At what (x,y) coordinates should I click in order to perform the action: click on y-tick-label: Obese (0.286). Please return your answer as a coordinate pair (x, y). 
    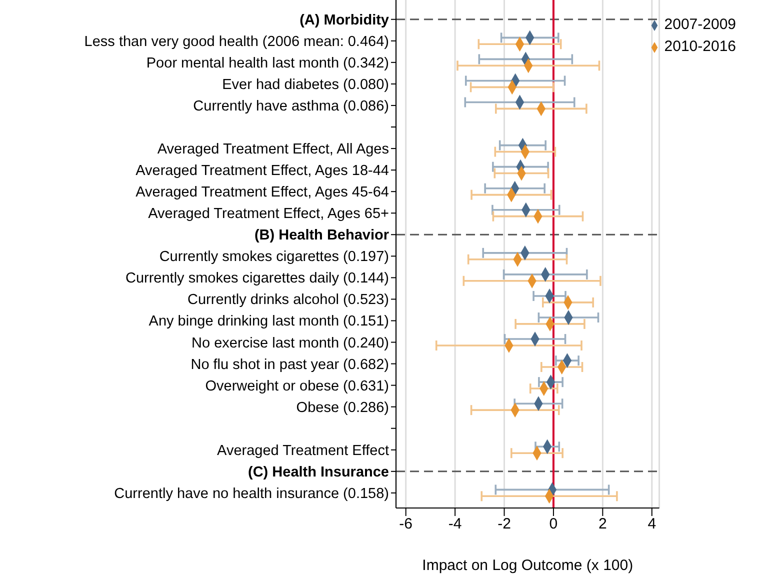
    Looking at the image, I should click on (342, 408).